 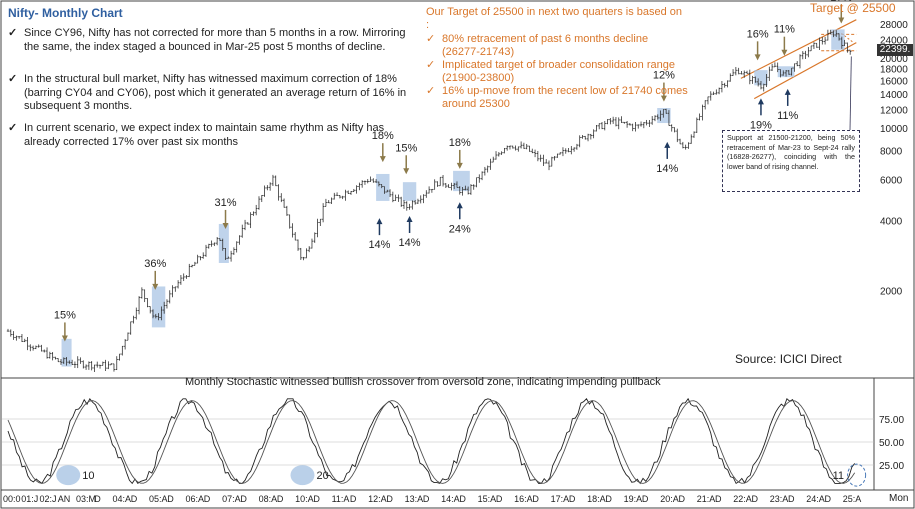 I want to click on rally-label: 11%, so click(x=787, y=116).